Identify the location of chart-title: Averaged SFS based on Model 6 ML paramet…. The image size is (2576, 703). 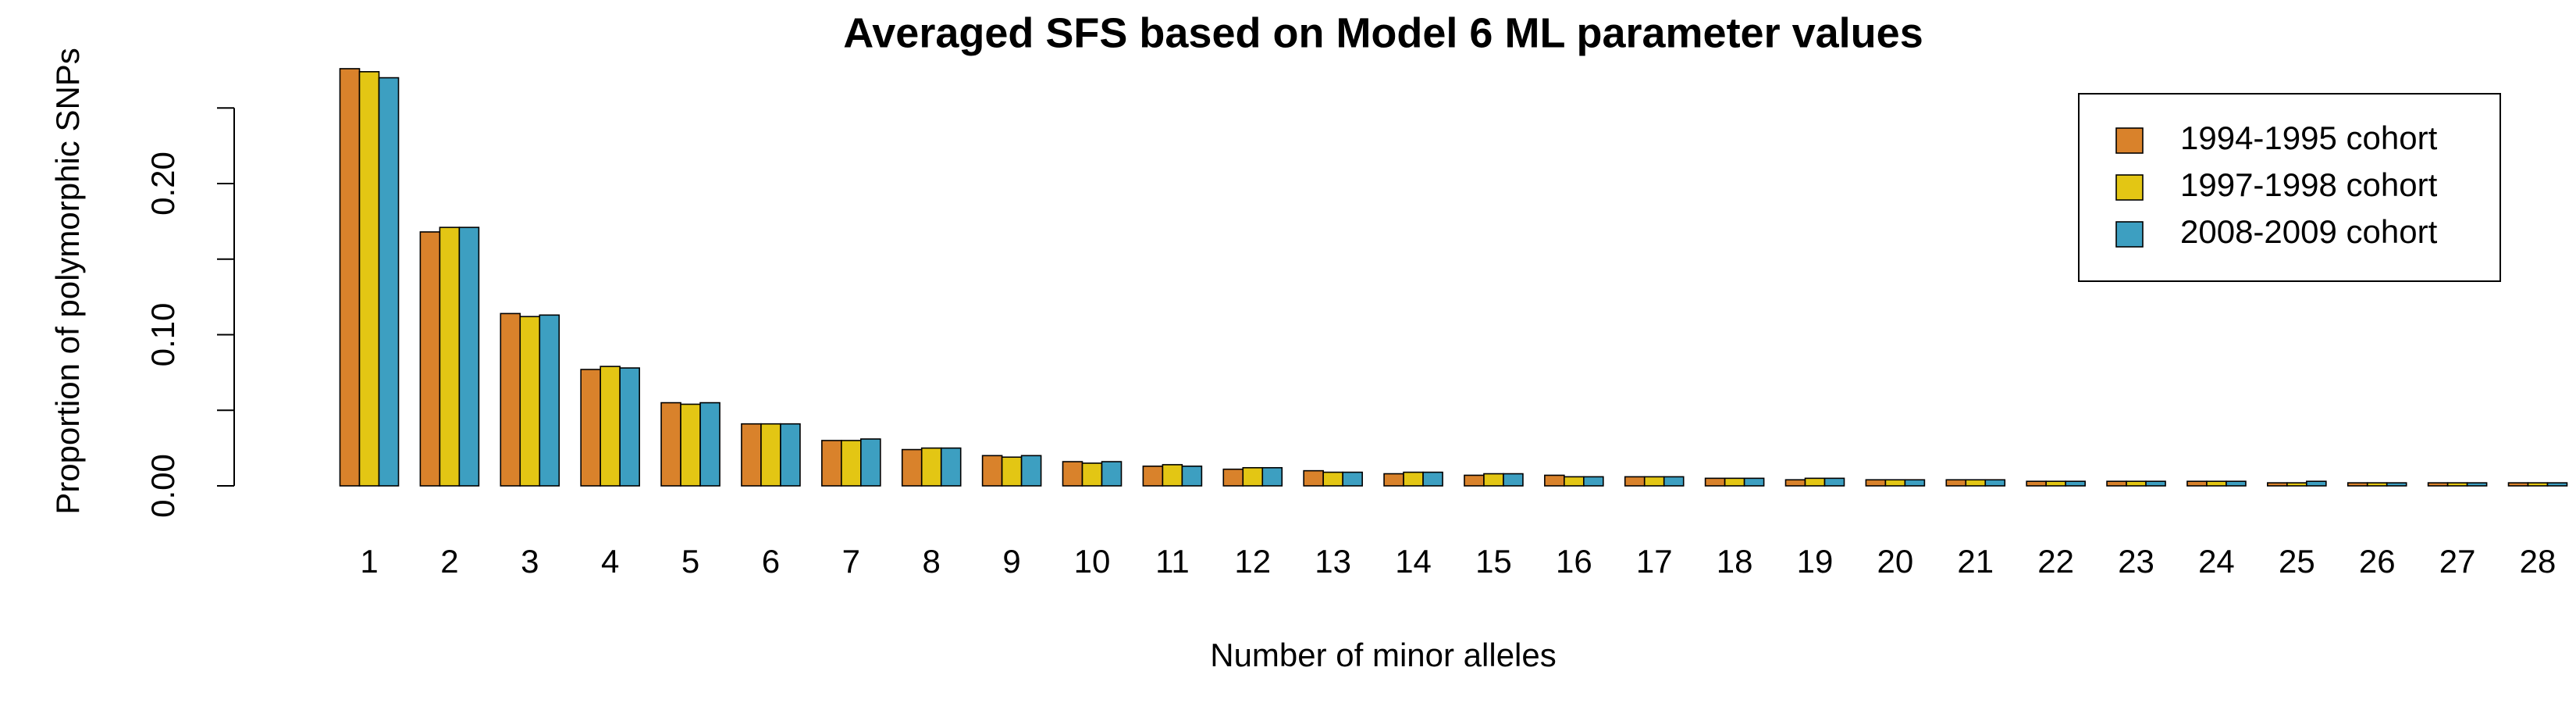
(1383, 32).